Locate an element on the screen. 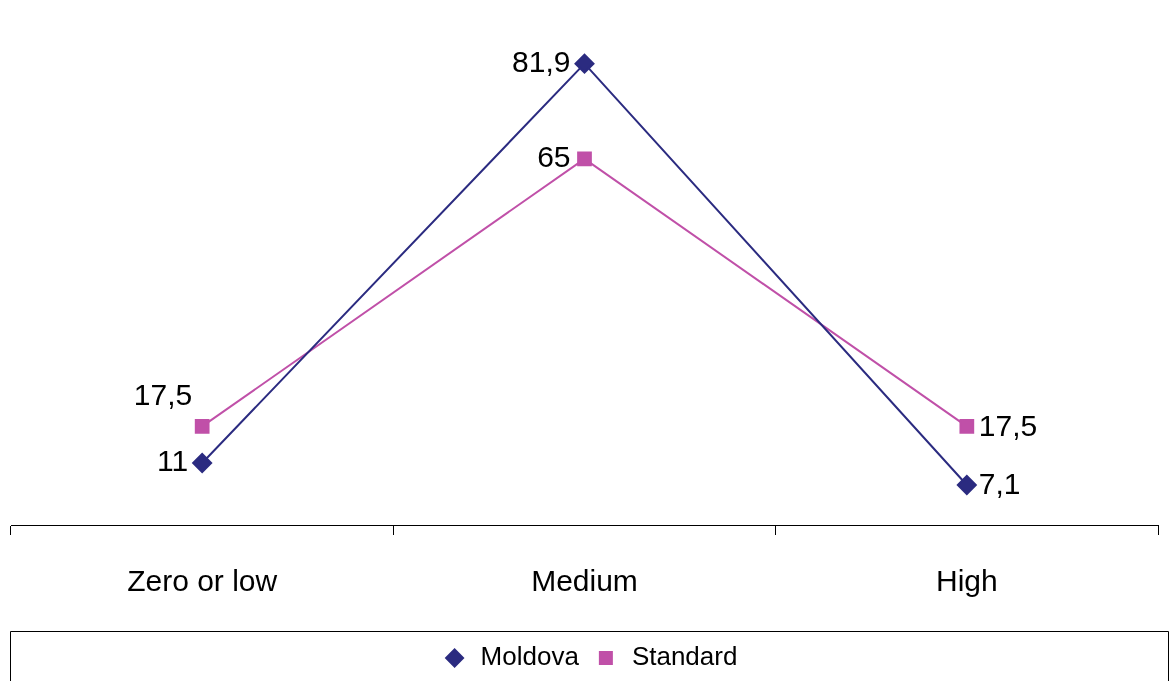 The width and height of the screenshot is (1169, 681). data-label: 11 is located at coordinates (173, 461).